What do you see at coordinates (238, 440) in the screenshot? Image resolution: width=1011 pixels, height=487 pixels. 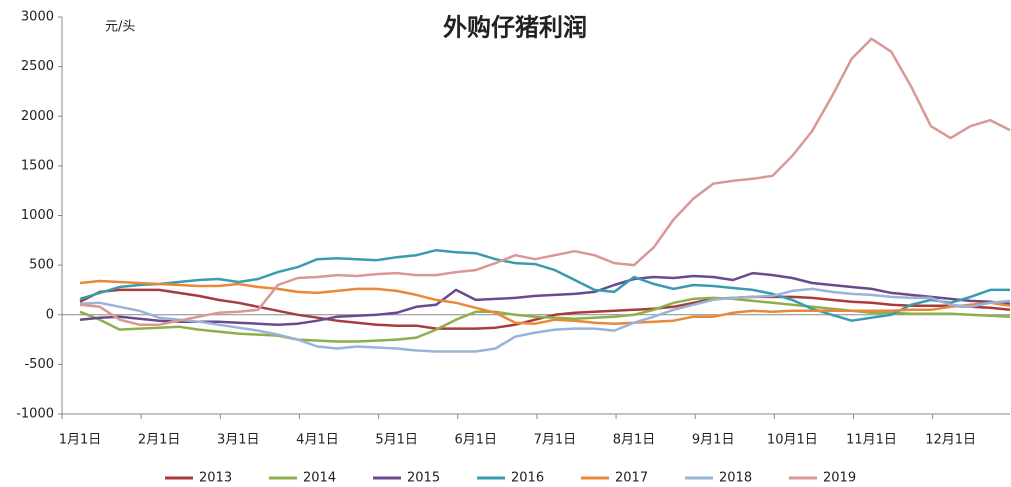 I see `x-tick-label: 3月1日` at bounding box center [238, 440].